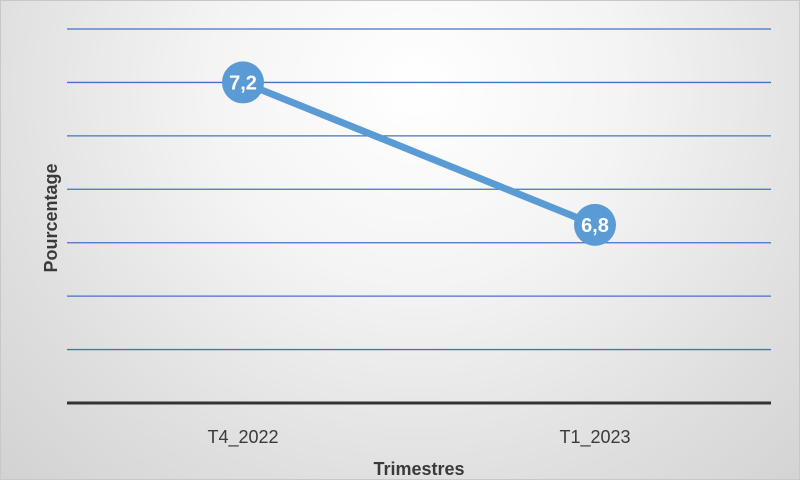 Image resolution: width=800 pixels, height=481 pixels. What do you see at coordinates (418, 437) in the screenshot?
I see `x-tick-labels: T4_2022 T1_2023` at bounding box center [418, 437].